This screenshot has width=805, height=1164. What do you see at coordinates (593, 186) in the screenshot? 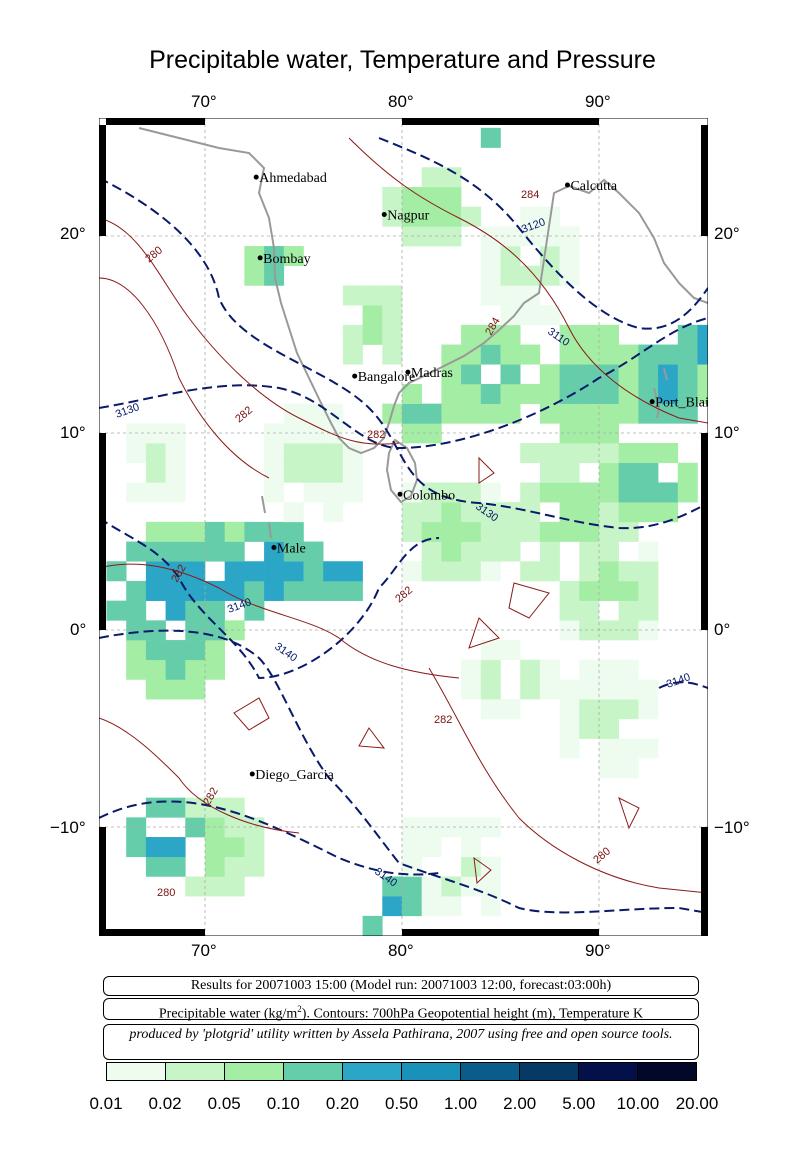
I see `city-label: Calcutta` at bounding box center [593, 186].